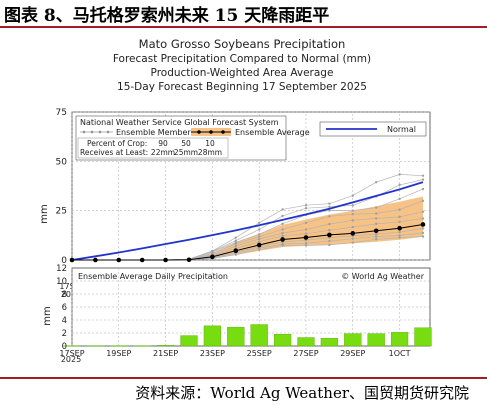 This screenshot has height=410, width=487. Describe the element at coordinates (186, 152) in the screenshot. I see `pct-row2-50: 25mm` at that location.